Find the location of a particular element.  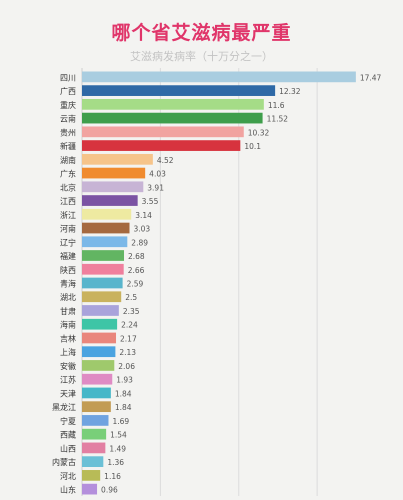

chart-title: 哪个省艾滋病最严重 is located at coordinates (201, 33).